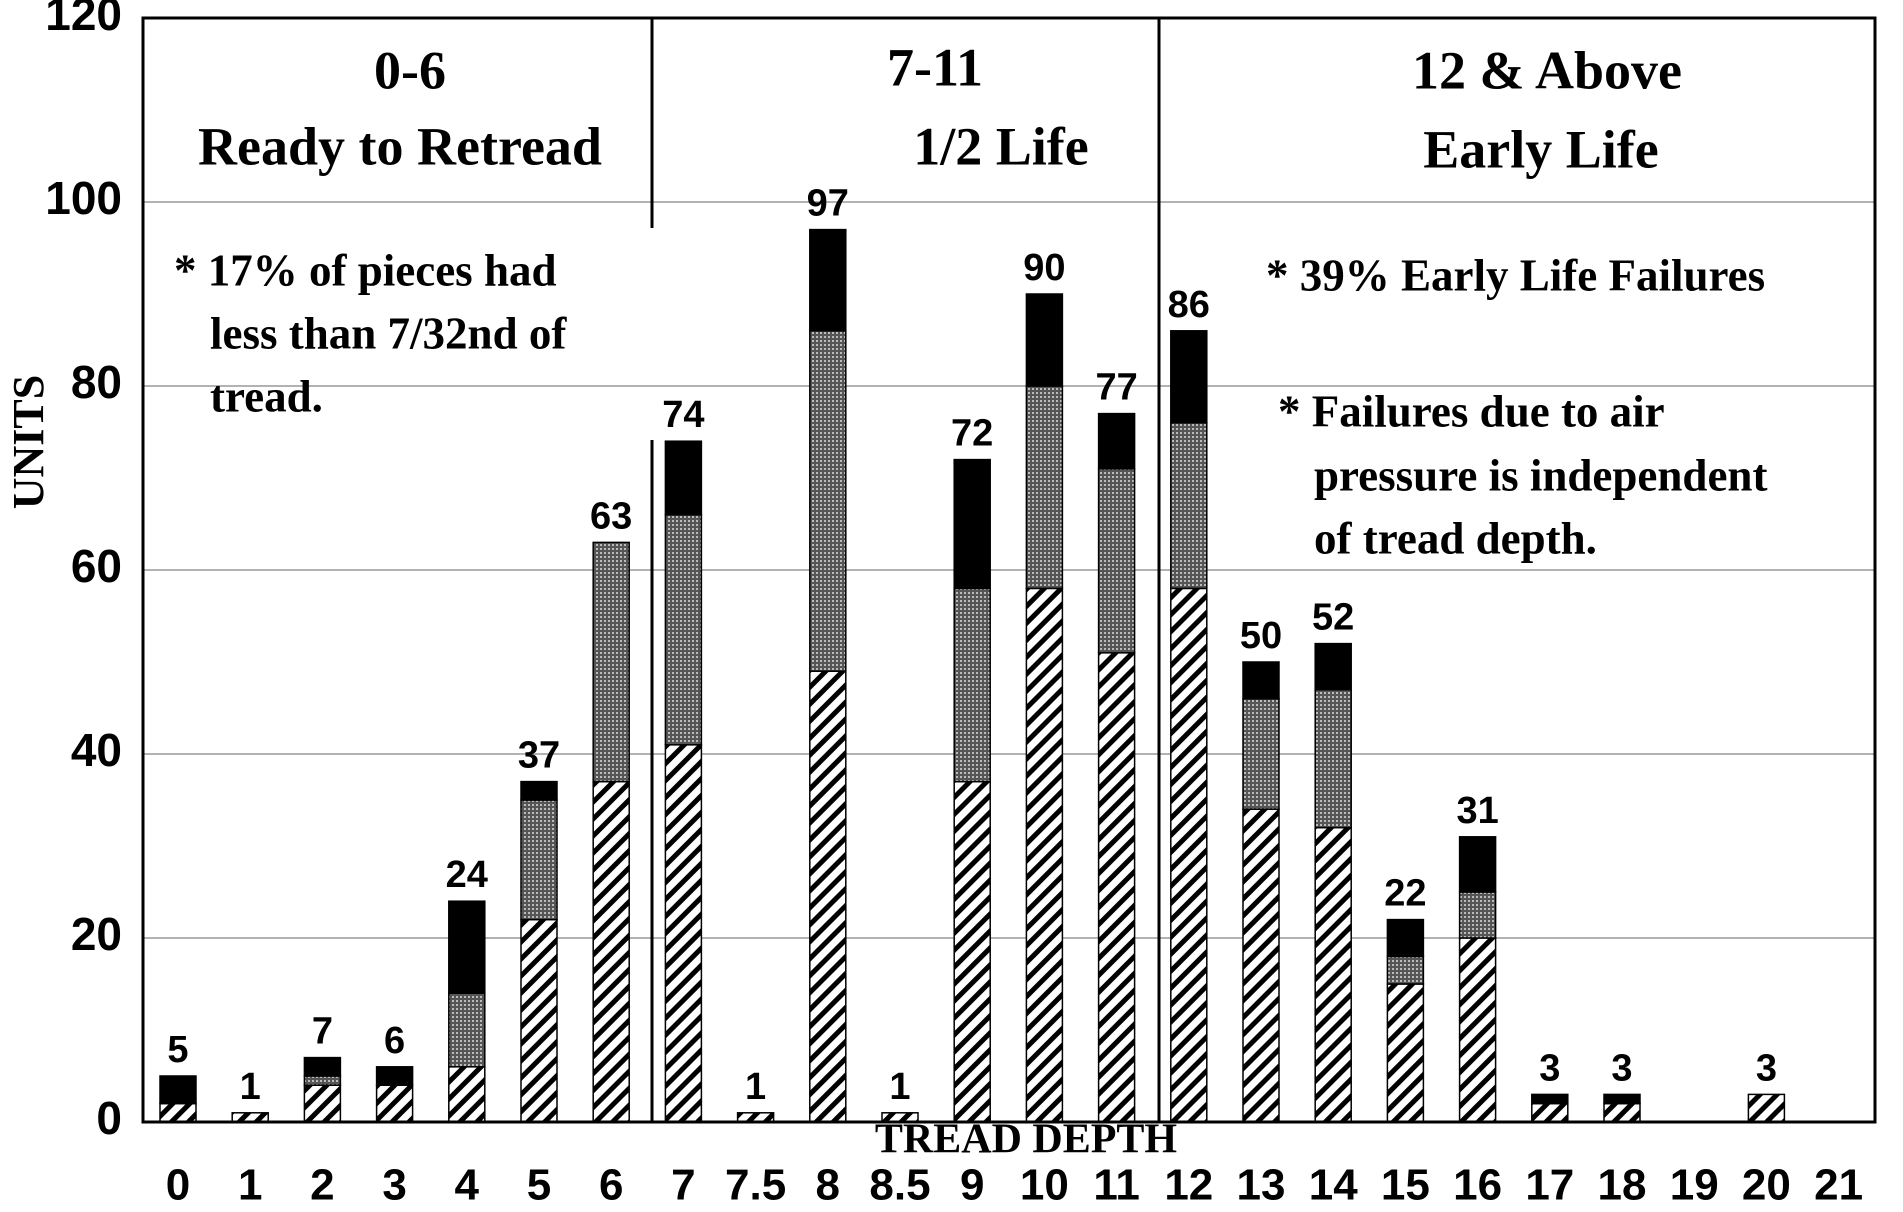  I want to click on total-label: 7, so click(322, 1032).